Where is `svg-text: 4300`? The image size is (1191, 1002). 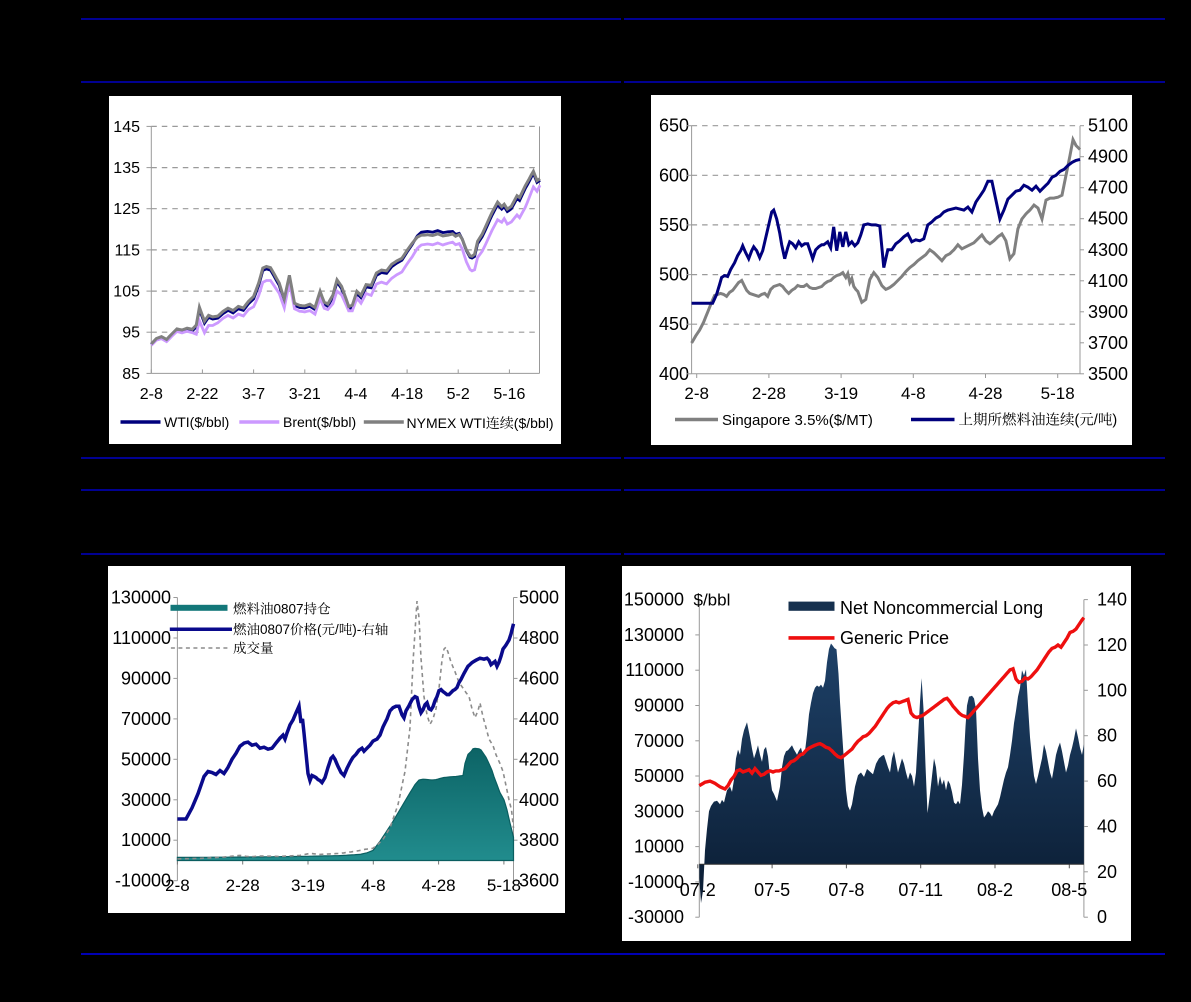 svg-text: 4300 is located at coordinates (1108, 250).